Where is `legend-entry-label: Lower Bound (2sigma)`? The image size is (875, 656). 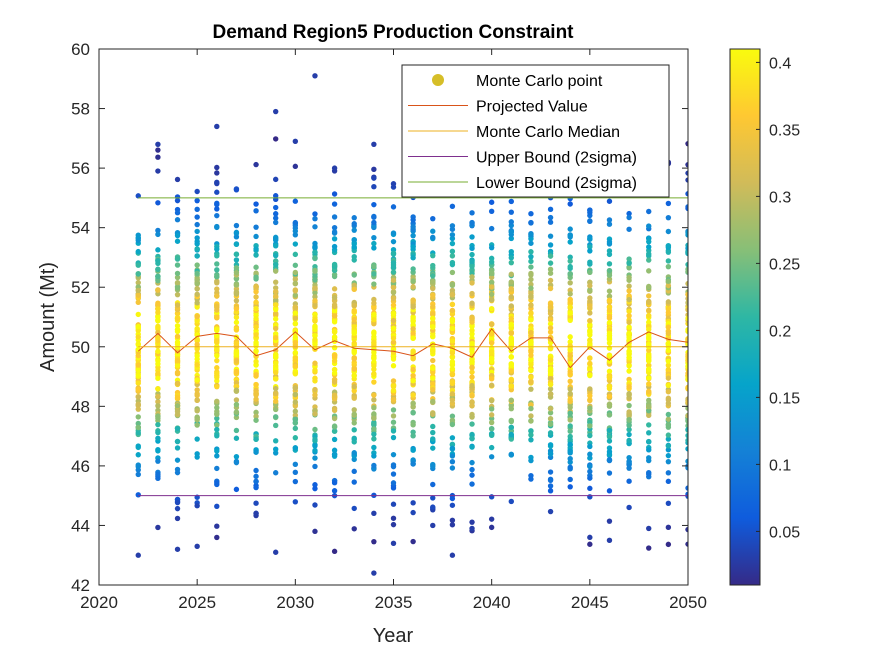
legend-entry-label: Lower Bound (2sigma) is located at coordinates (556, 183).